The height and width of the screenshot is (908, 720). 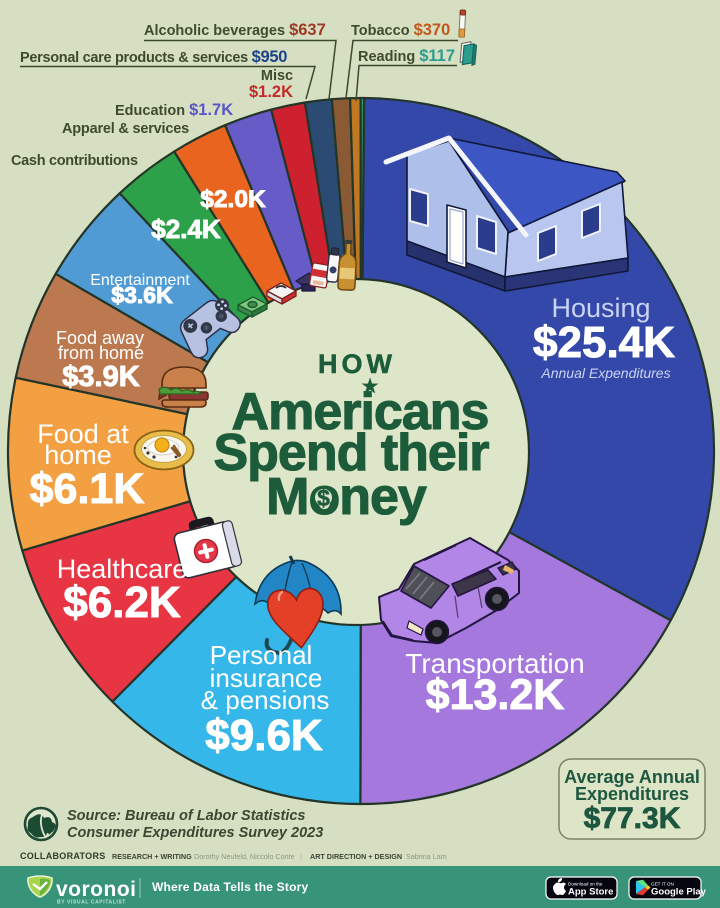 I want to click on svg-text:Personal care products & servi: Personal care products & services $950, so click(x=153, y=57).